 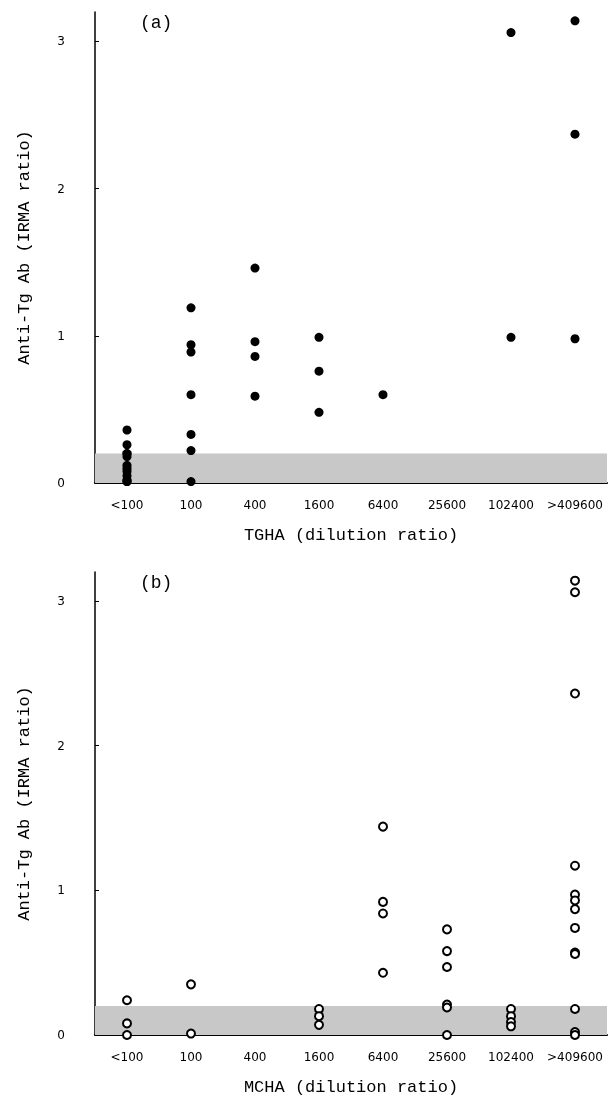 What do you see at coordinates (156, 583) in the screenshot?
I see `annotation: (b)` at bounding box center [156, 583].